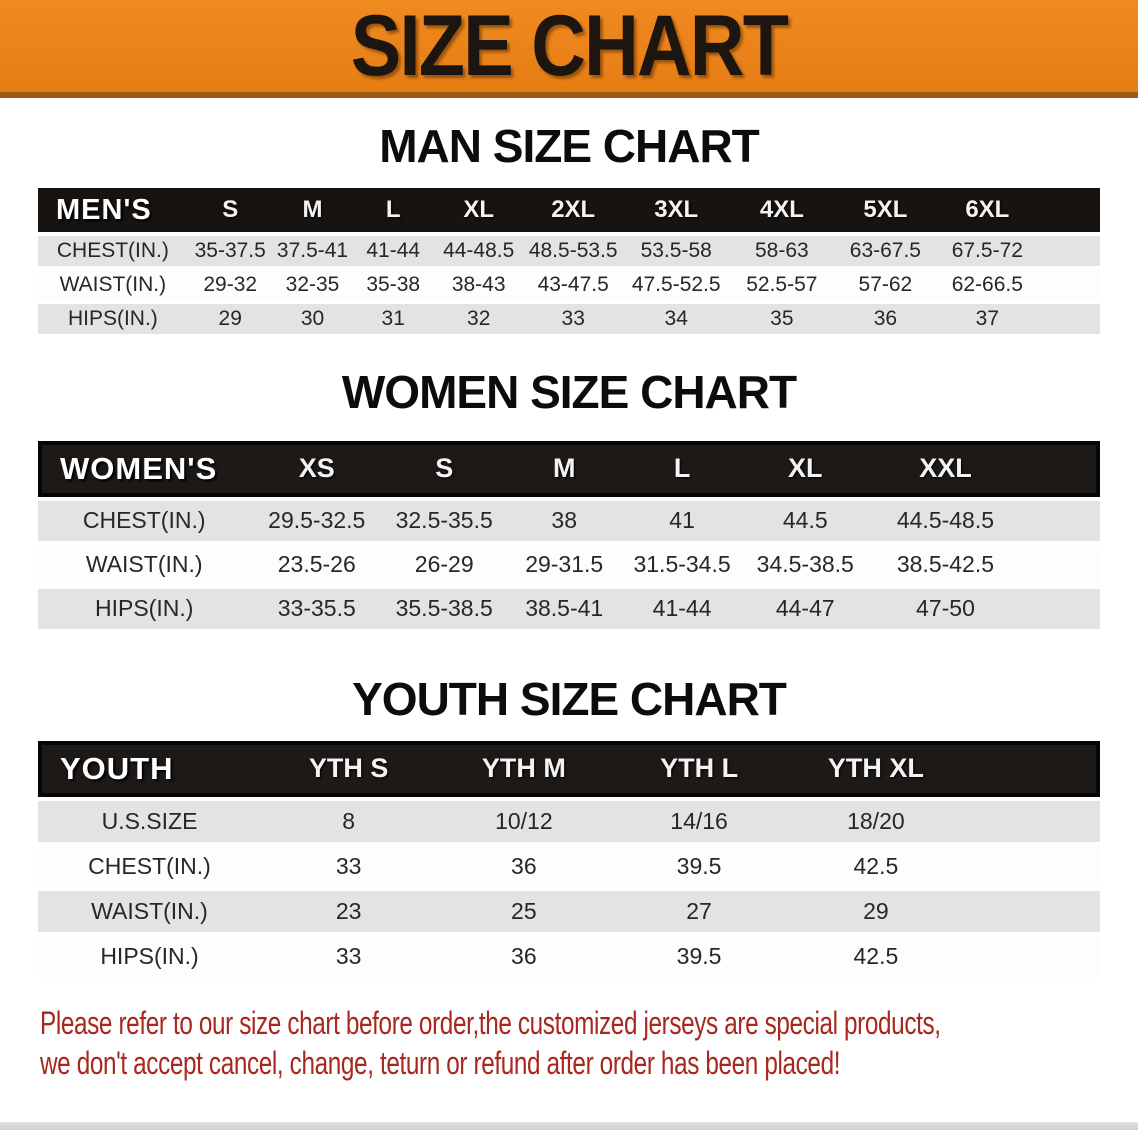  Describe the element at coordinates (349, 911) in the screenshot. I see `value-cell: 23` at that location.